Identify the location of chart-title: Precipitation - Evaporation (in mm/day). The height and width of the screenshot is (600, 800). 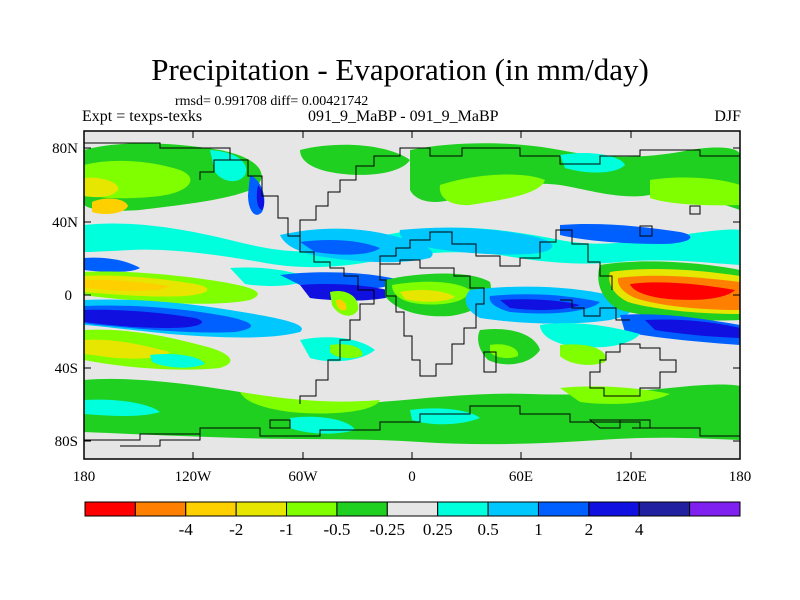
(400, 69).